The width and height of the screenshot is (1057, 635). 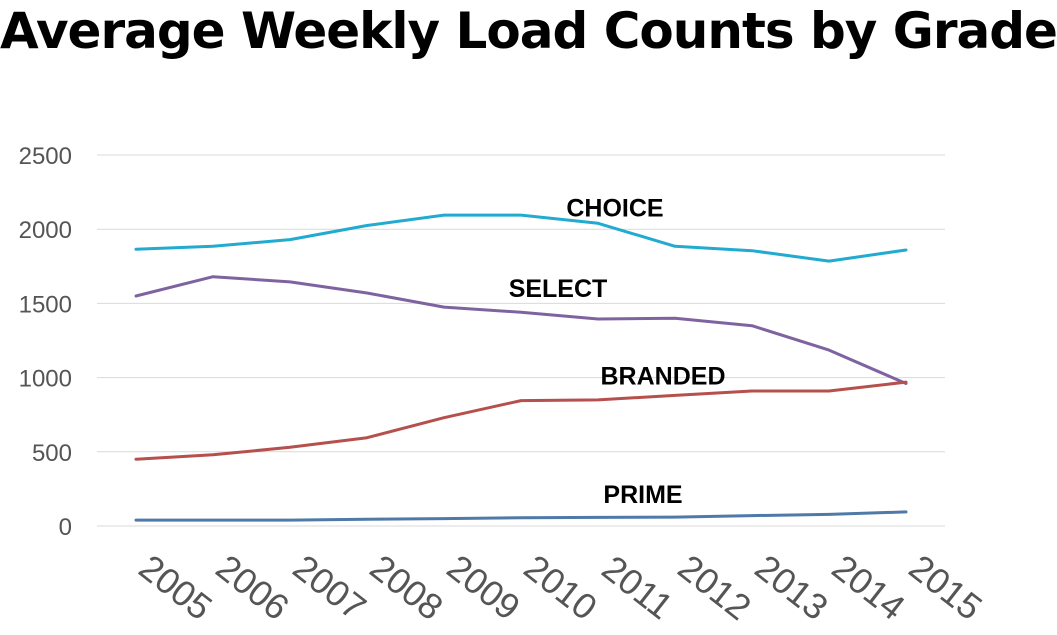 I want to click on y-tick-label: 0, so click(x=65, y=527).